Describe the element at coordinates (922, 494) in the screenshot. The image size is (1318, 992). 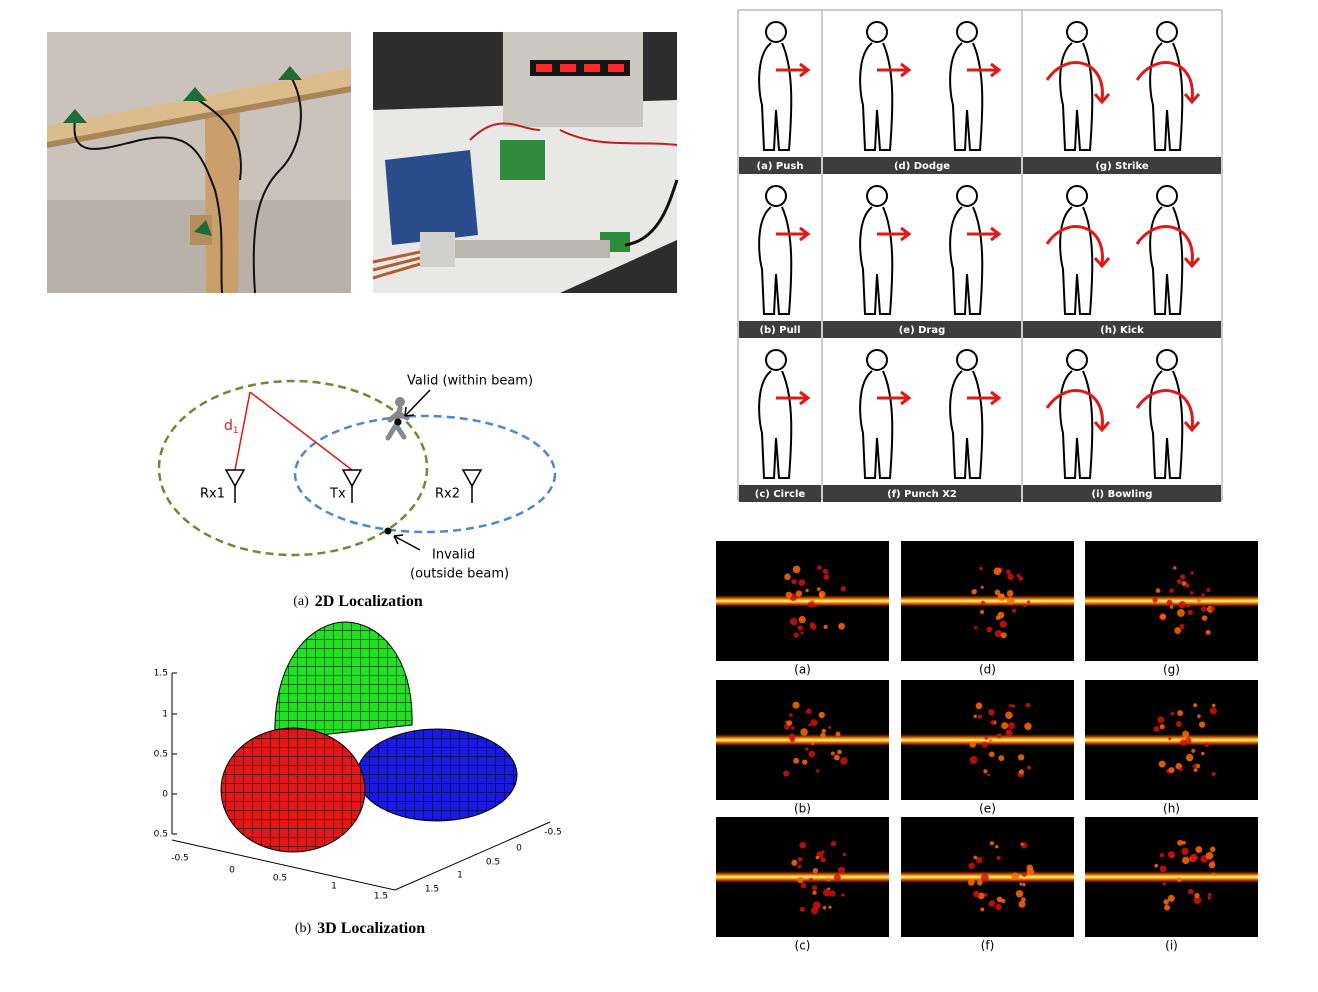
I see `gesture-label: (f) Punch X2` at that location.